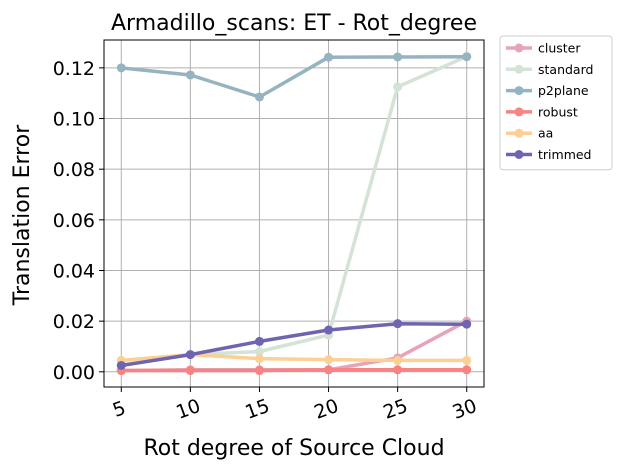 This screenshot has width=624, height=470. I want to click on chart-title: Armadillo_scans: ET - Rot_degree, so click(294, 23).